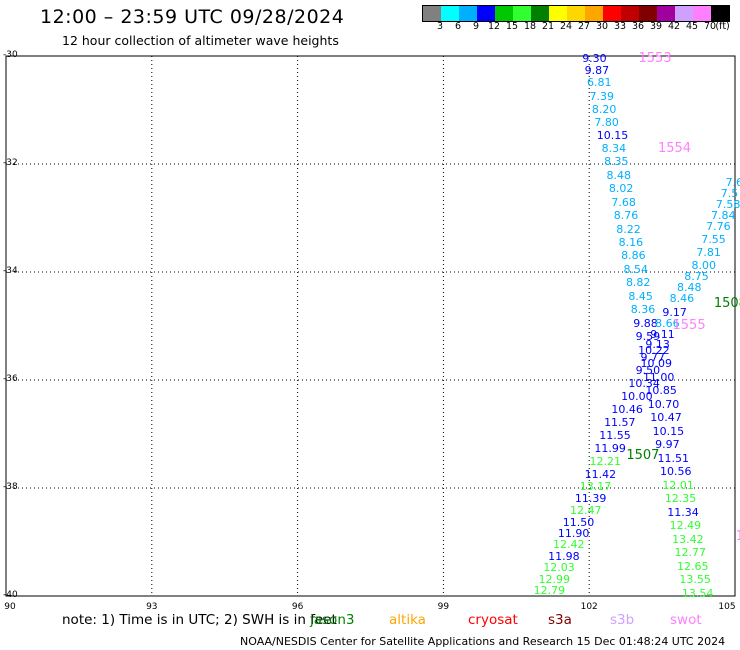 This screenshot has height=650, width=740. What do you see at coordinates (737, 536) in the screenshot?
I see `pass-number: 1` at bounding box center [737, 536].